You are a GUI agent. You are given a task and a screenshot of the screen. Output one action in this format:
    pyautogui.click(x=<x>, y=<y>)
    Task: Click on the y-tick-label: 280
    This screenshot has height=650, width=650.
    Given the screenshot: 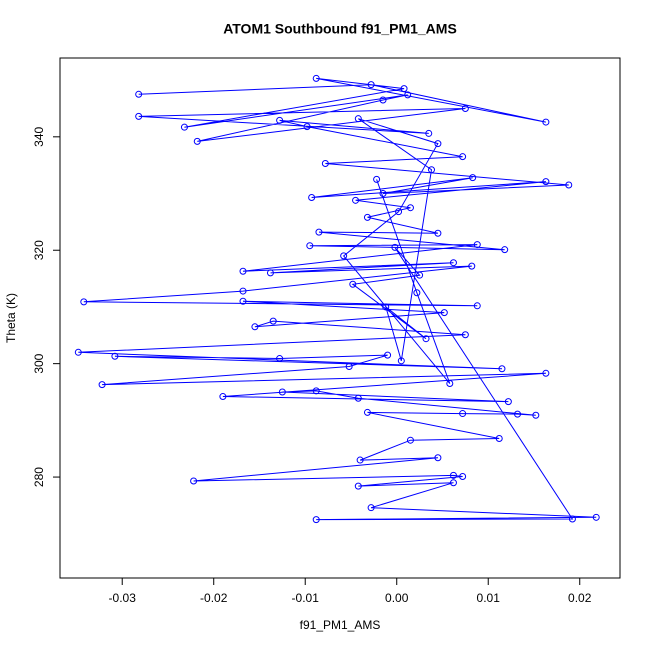 What is the action you would take?
    pyautogui.click(x=39, y=477)
    